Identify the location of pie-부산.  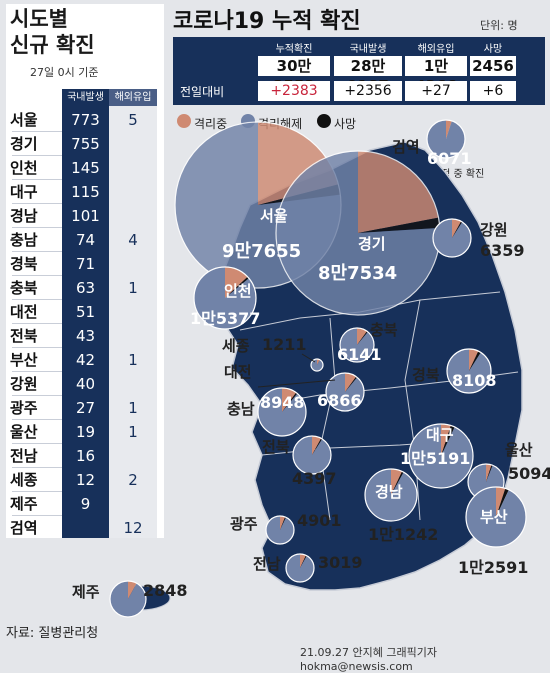
(496, 517).